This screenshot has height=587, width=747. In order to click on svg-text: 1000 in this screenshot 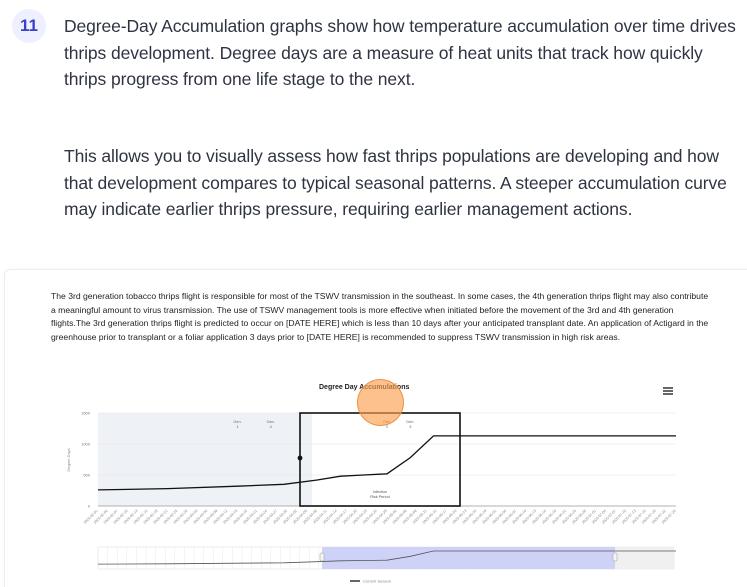, I will do `click(86, 444)`.